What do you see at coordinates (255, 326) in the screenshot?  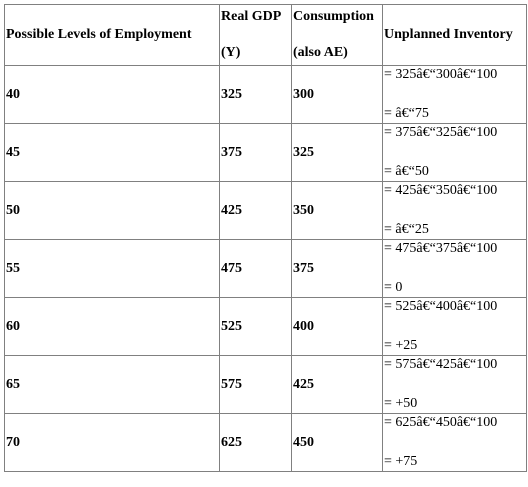 I see `cell-real-gdp: 525` at bounding box center [255, 326].